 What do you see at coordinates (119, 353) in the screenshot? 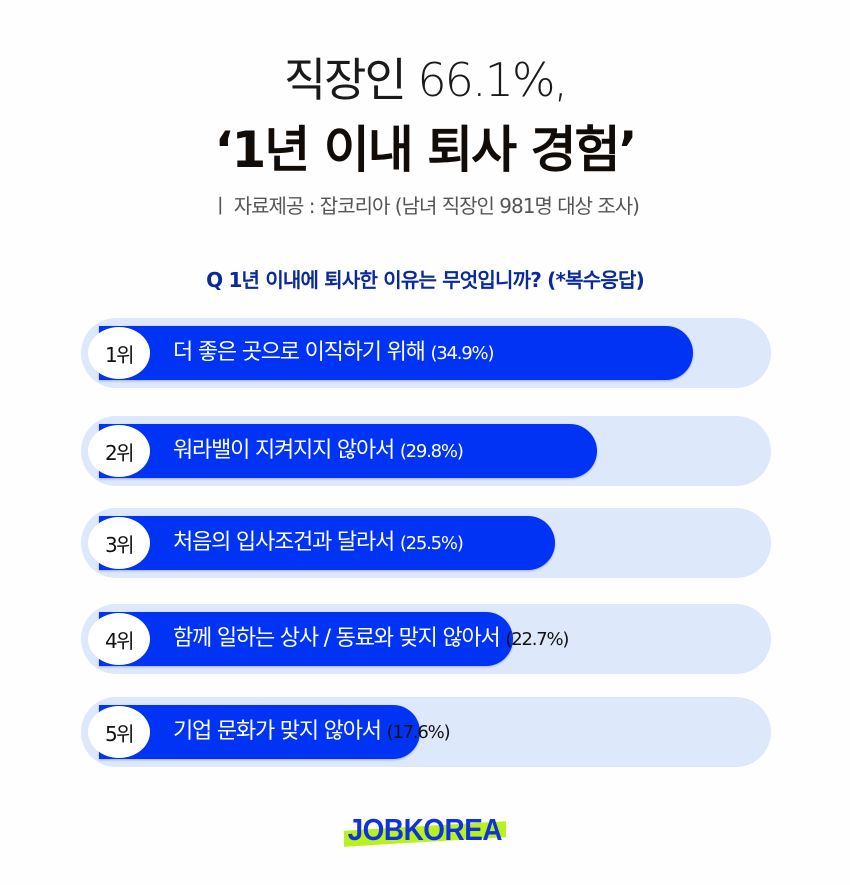
I see `rank-badge: 1위` at bounding box center [119, 353].